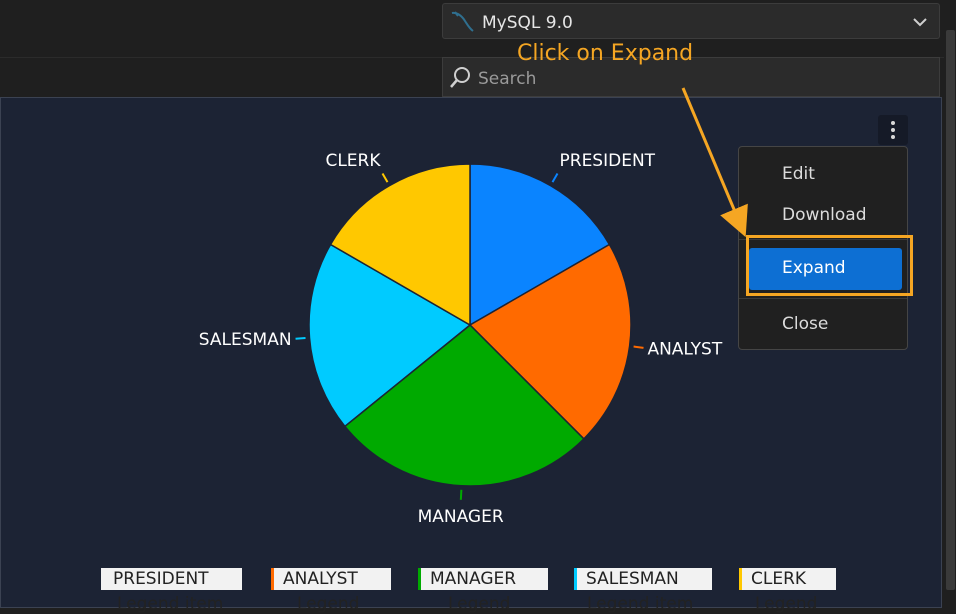 The height and width of the screenshot is (614, 956). Describe the element at coordinates (353, 161) in the screenshot. I see `pie-label-clerk: CLERK` at that location.